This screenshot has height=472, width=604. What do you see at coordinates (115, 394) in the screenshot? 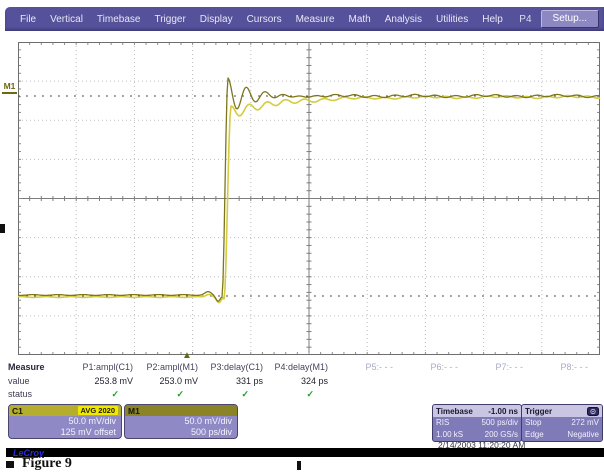
I see `measure-p1-status: ✓` at bounding box center [115, 394].